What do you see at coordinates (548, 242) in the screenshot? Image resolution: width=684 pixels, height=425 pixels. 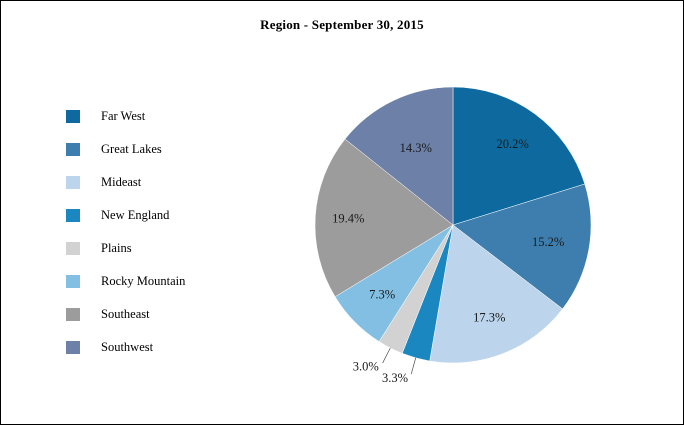 I see `pie-label-great-lakes: 15.2%` at bounding box center [548, 242].